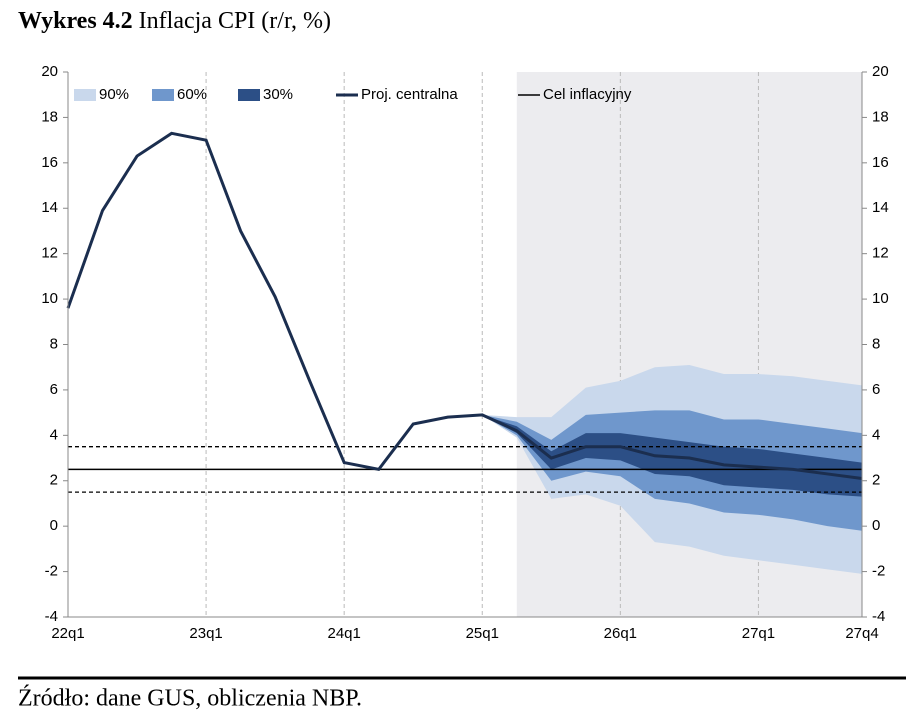 The height and width of the screenshot is (716, 920). I want to click on x-tick-label: 26q1, so click(620, 633).